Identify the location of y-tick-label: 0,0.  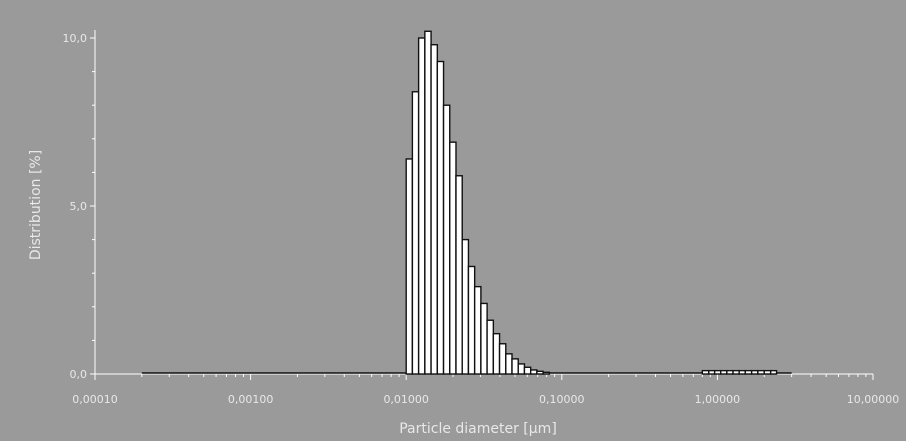
(79, 374).